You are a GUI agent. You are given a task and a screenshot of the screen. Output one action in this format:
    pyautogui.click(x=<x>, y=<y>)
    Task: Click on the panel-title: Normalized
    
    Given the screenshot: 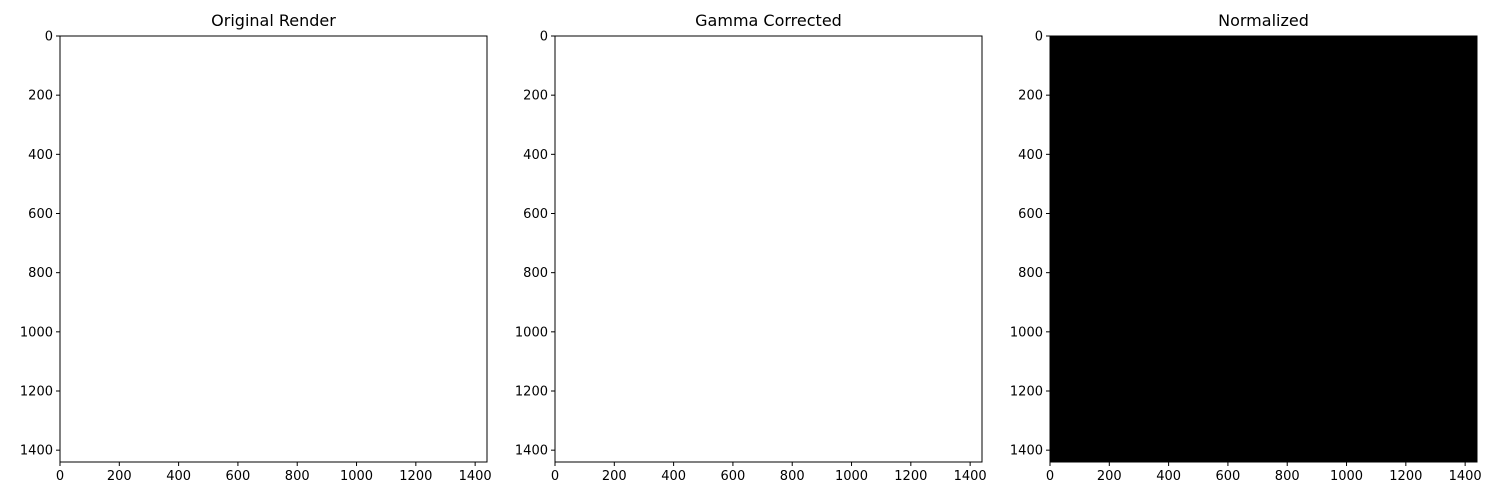 What is the action you would take?
    pyautogui.click(x=1263, y=20)
    